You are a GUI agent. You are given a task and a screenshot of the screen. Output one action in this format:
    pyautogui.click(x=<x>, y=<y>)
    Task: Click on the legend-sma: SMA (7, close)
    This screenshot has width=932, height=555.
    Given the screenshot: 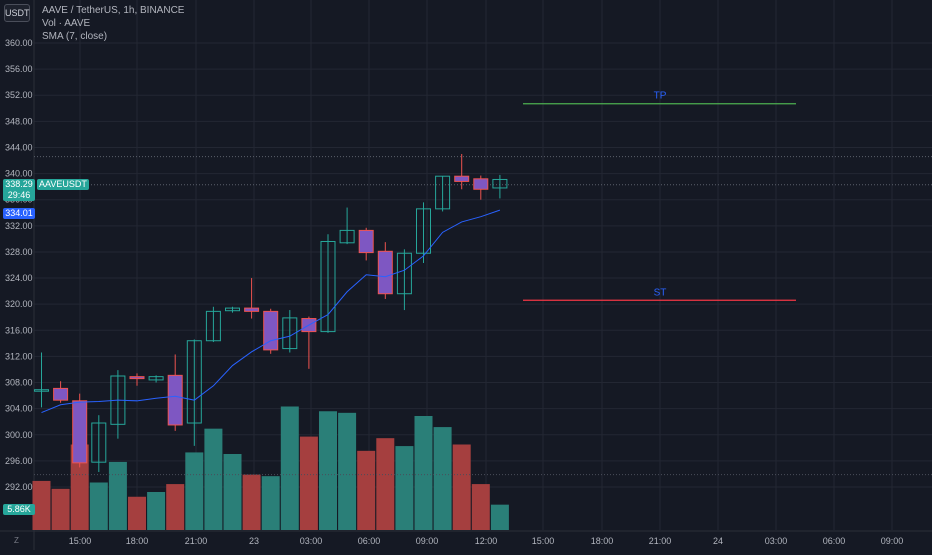 What is the action you would take?
    pyautogui.click(x=75, y=36)
    